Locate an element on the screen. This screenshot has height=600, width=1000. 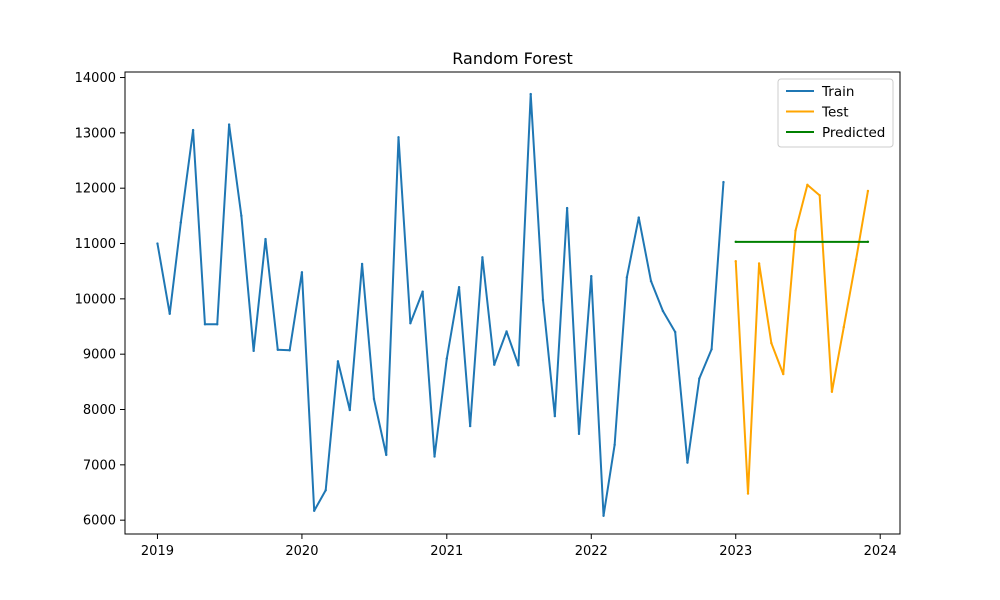
legend-box is located at coordinates (835, 113).